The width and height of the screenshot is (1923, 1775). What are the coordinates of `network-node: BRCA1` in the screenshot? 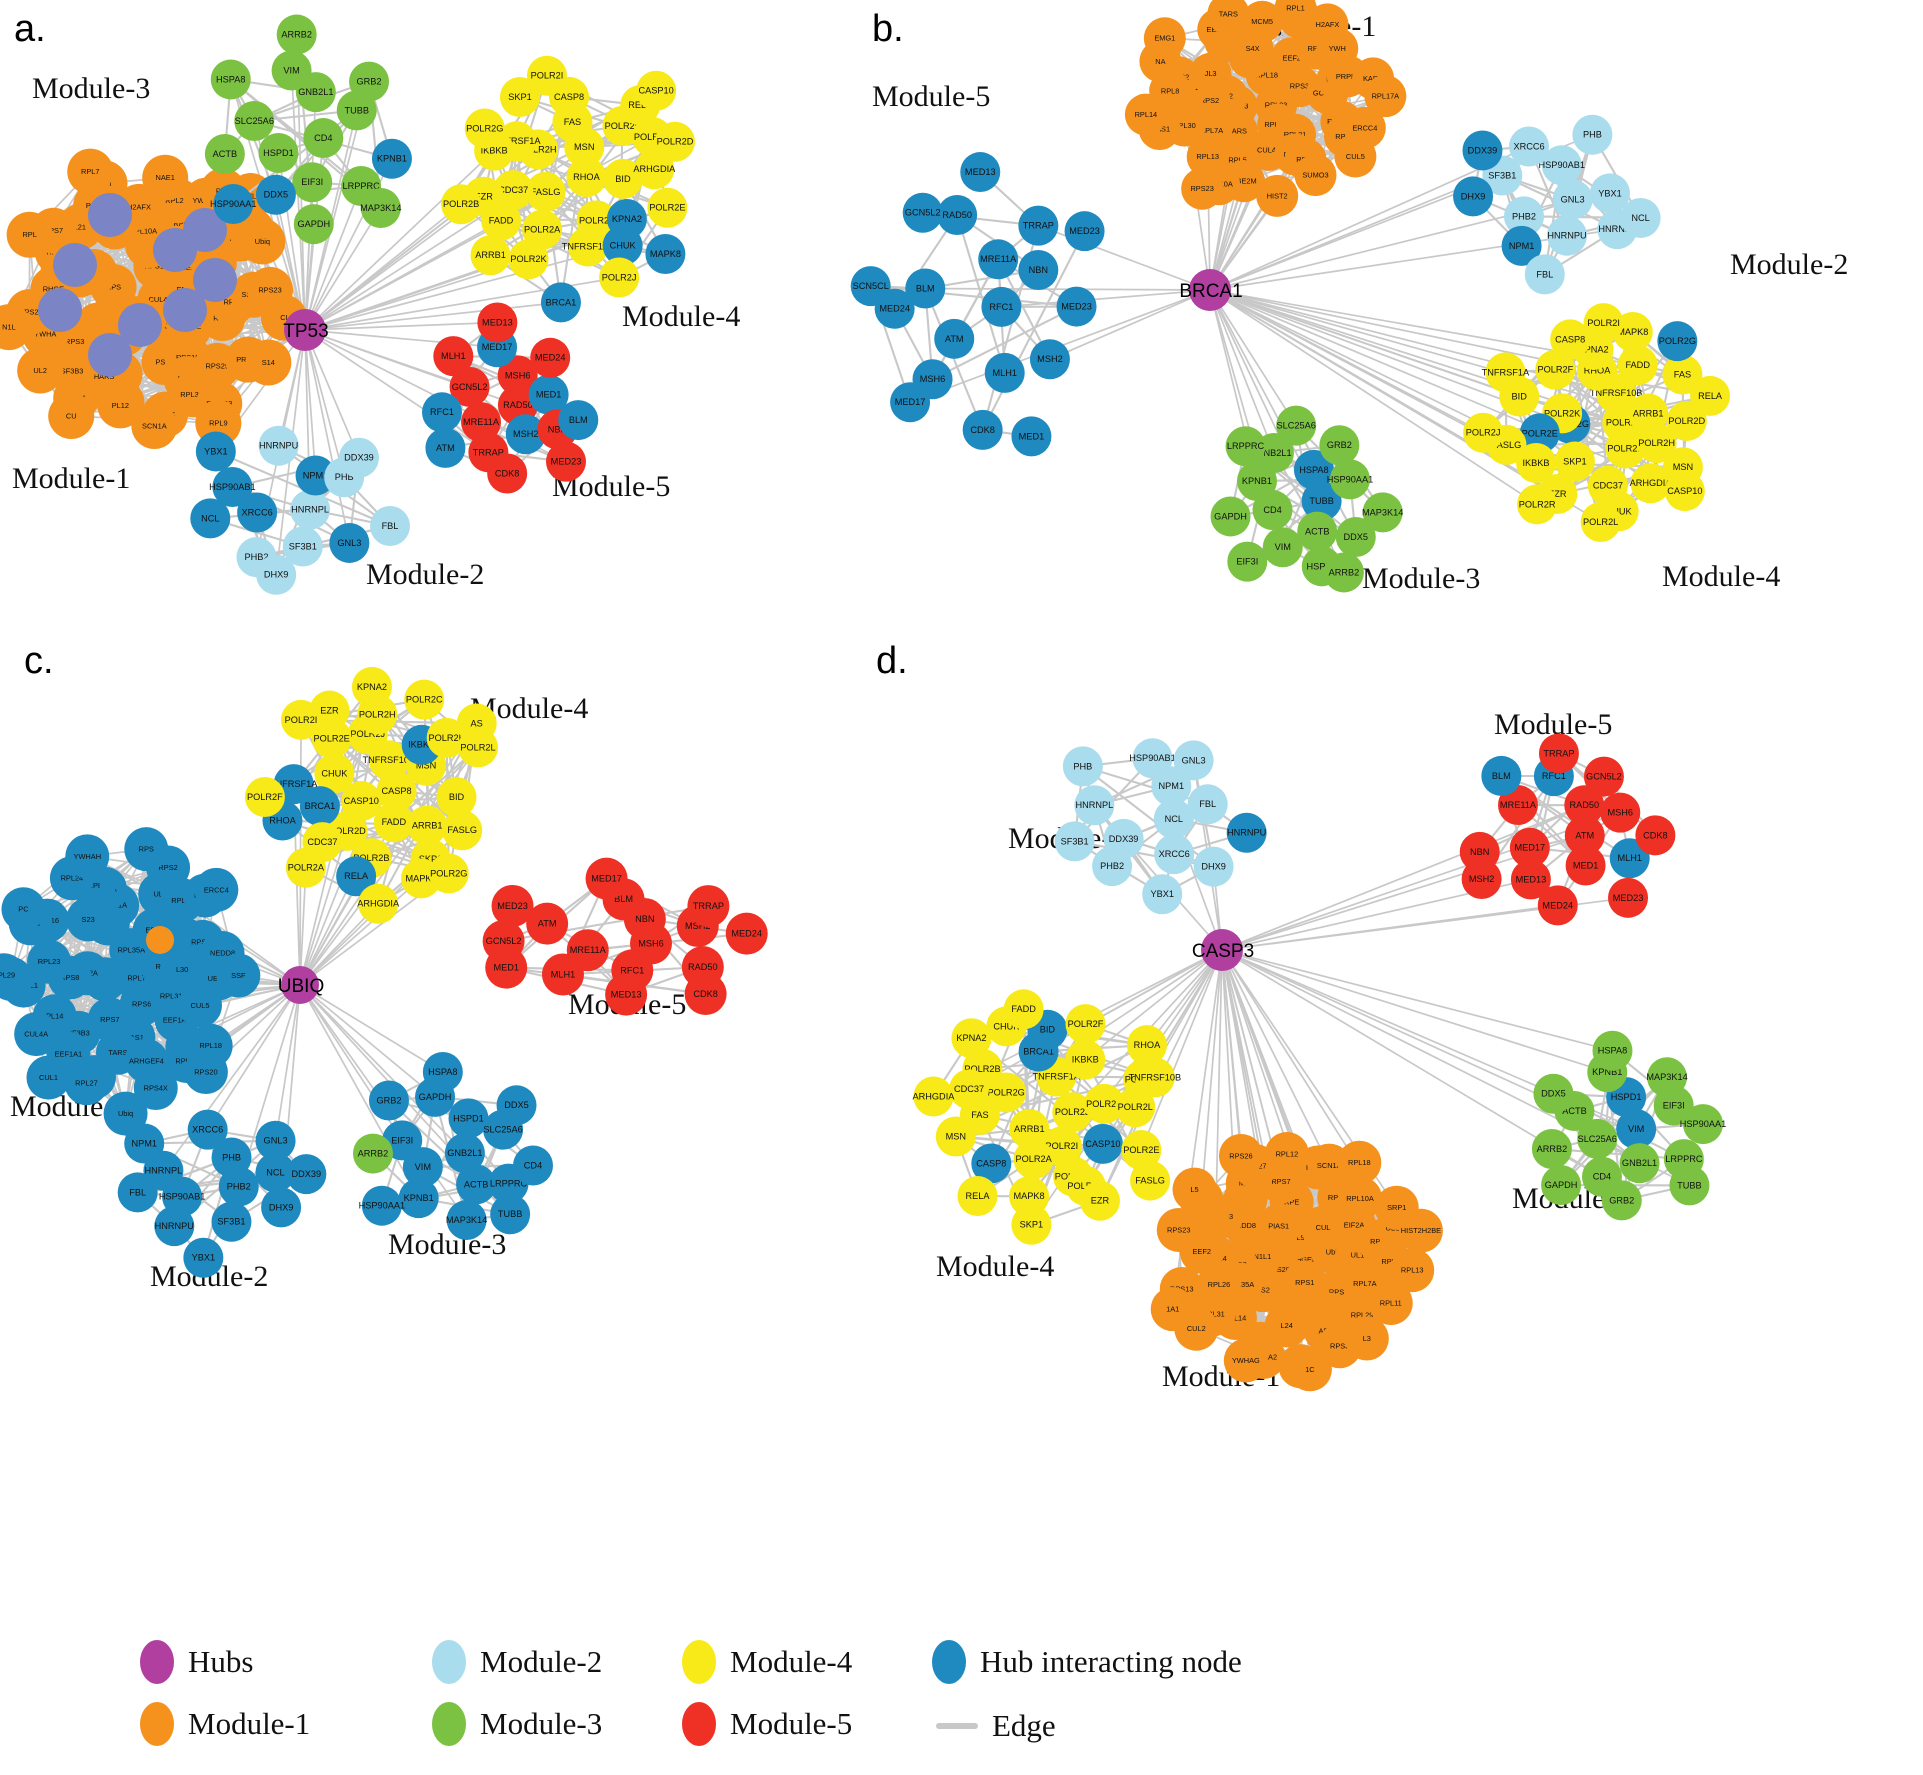 It's located at (319, 806).